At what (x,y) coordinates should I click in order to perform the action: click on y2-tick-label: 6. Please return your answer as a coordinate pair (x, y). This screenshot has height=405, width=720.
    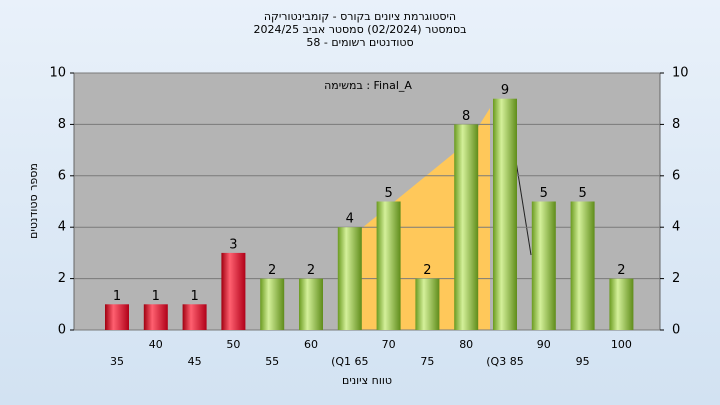
    Looking at the image, I should click on (676, 175).